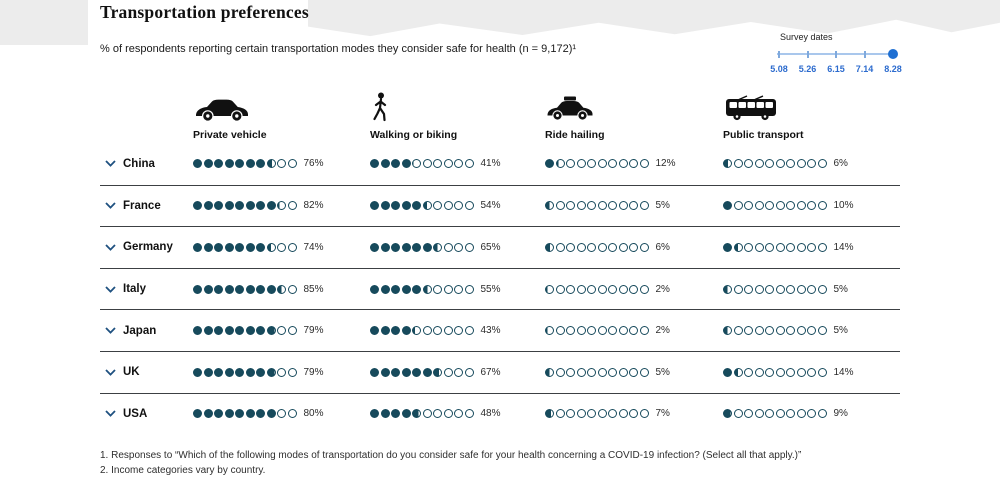 The width and height of the screenshot is (1000, 495). Describe the element at coordinates (836, 69) in the screenshot. I see `slider-date-label: 6.15` at that location.